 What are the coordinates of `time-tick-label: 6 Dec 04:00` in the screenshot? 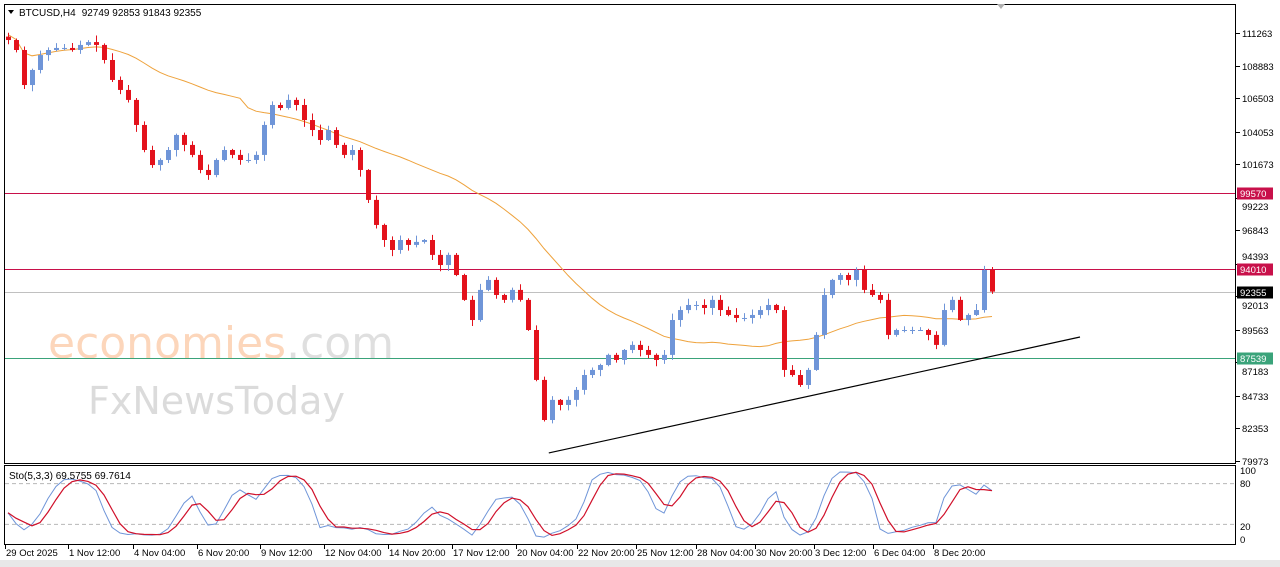 It's located at (899, 553).